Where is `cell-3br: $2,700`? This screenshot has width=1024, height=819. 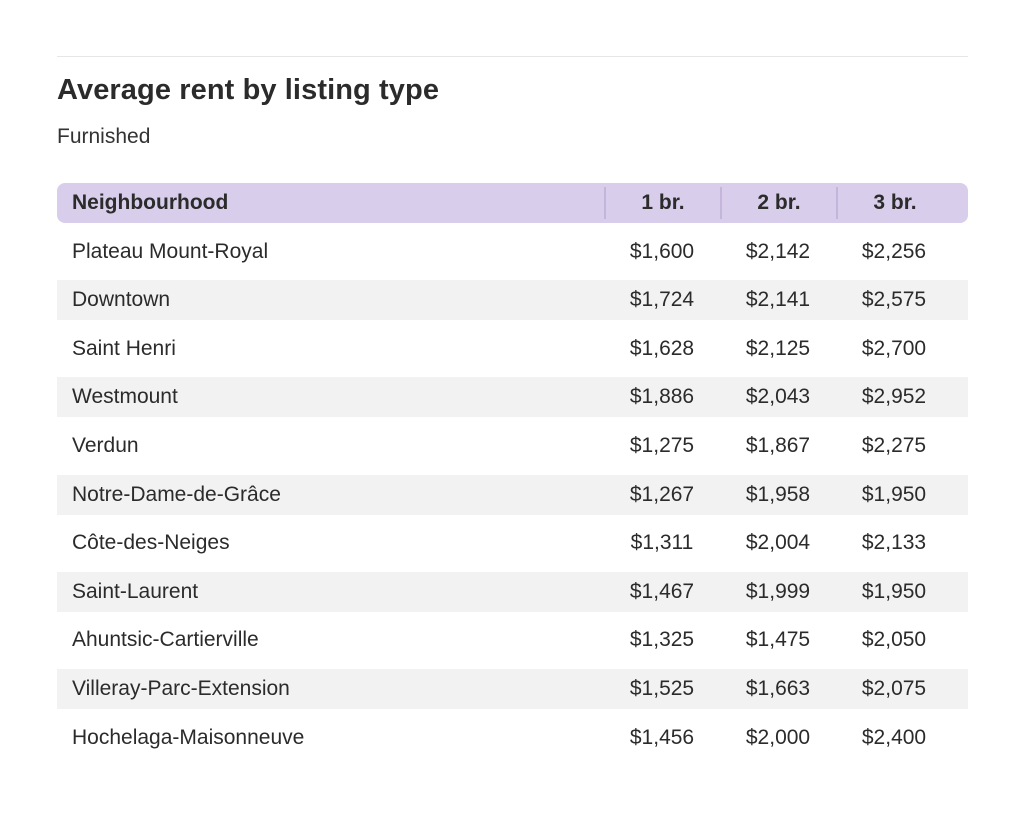
cell-3br: $2,700 is located at coordinates (894, 348).